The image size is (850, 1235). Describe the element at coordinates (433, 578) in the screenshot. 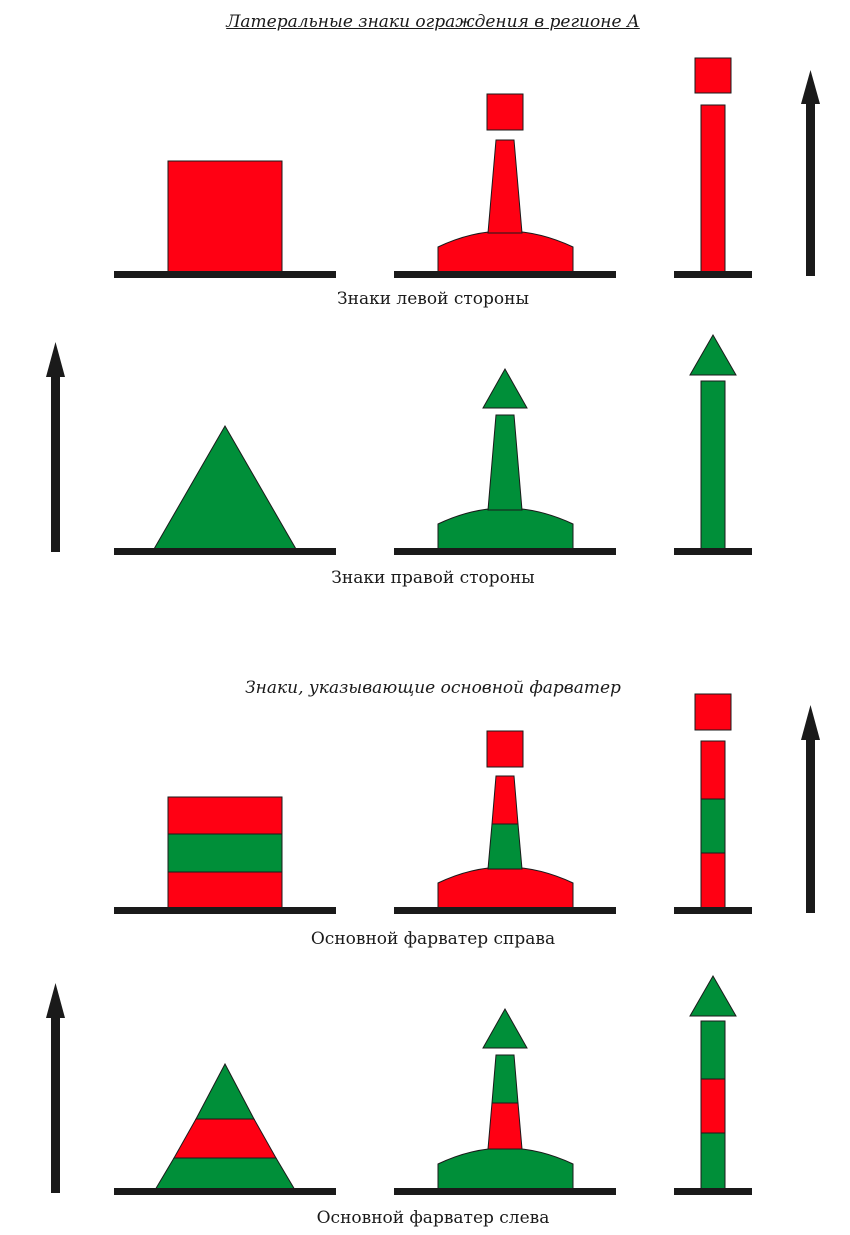

I see `caption-right-side-marks: Знаки правой стороны` at that location.